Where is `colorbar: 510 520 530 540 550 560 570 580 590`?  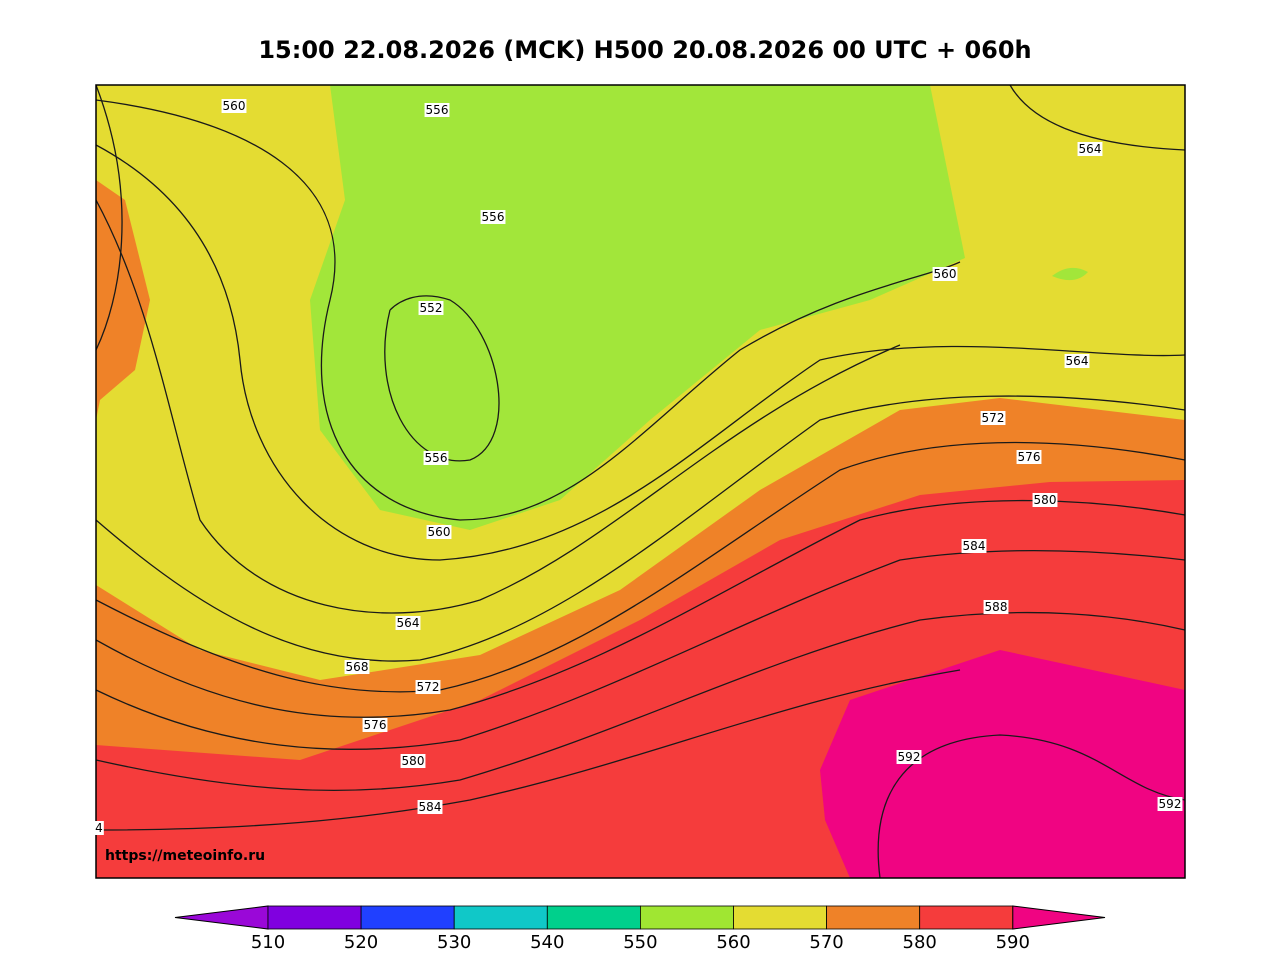 colorbar: 510 520 530 540 550 560 570 580 590 is located at coordinates (640, 929).